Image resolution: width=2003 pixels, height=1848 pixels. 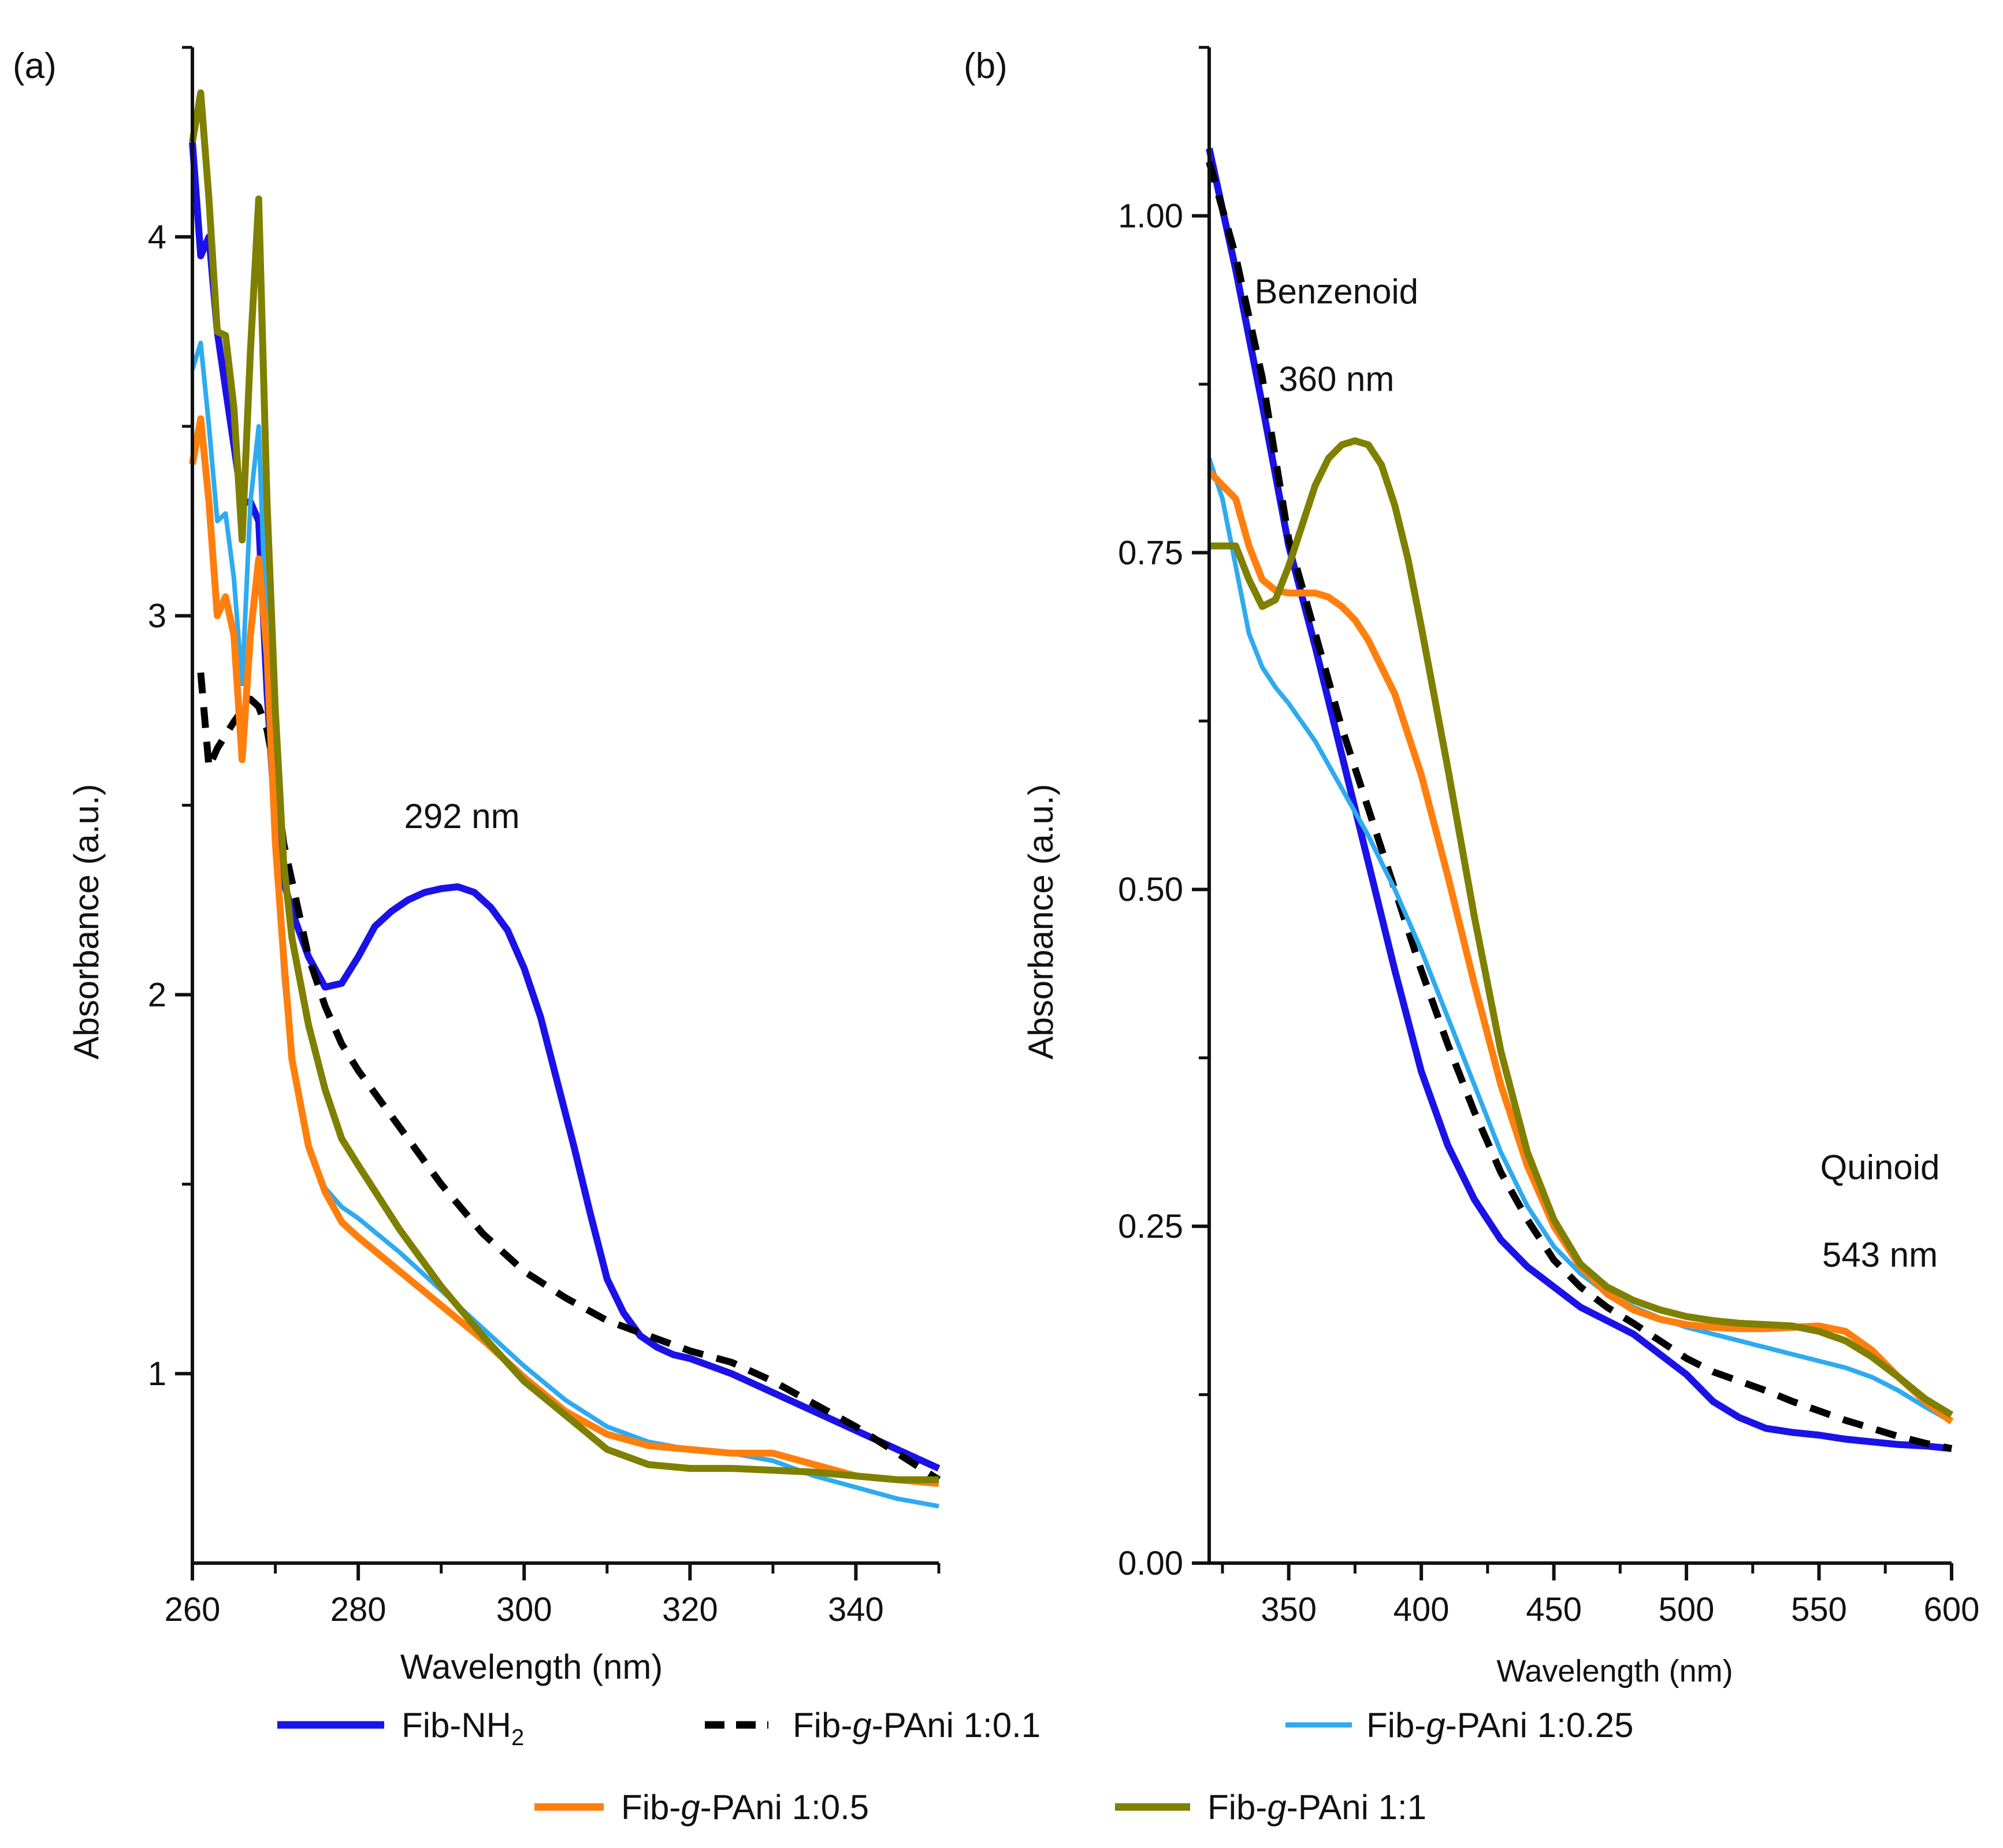 I want to click on panel-a-x-tick-label: 340, so click(x=856, y=1609).